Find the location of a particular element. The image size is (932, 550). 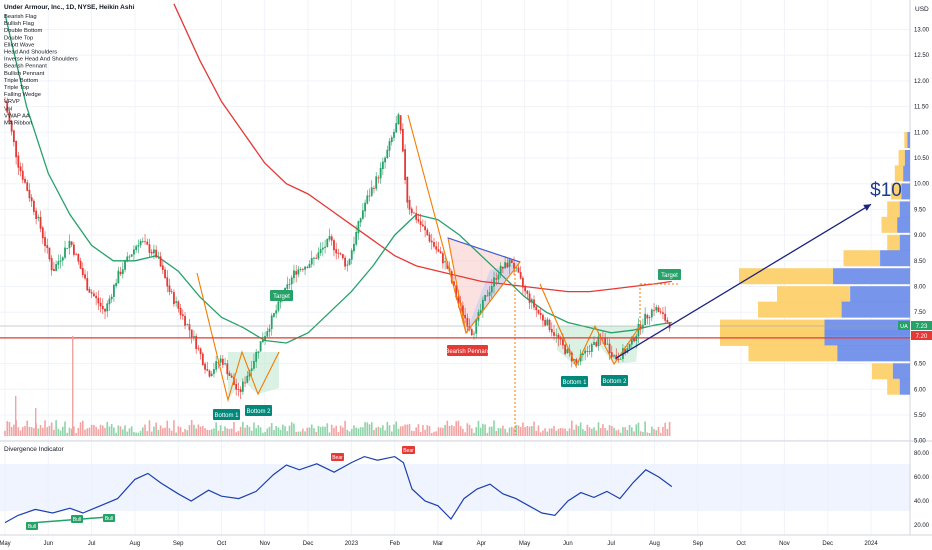

legend-item: Bearish Flag is located at coordinates (20, 17).